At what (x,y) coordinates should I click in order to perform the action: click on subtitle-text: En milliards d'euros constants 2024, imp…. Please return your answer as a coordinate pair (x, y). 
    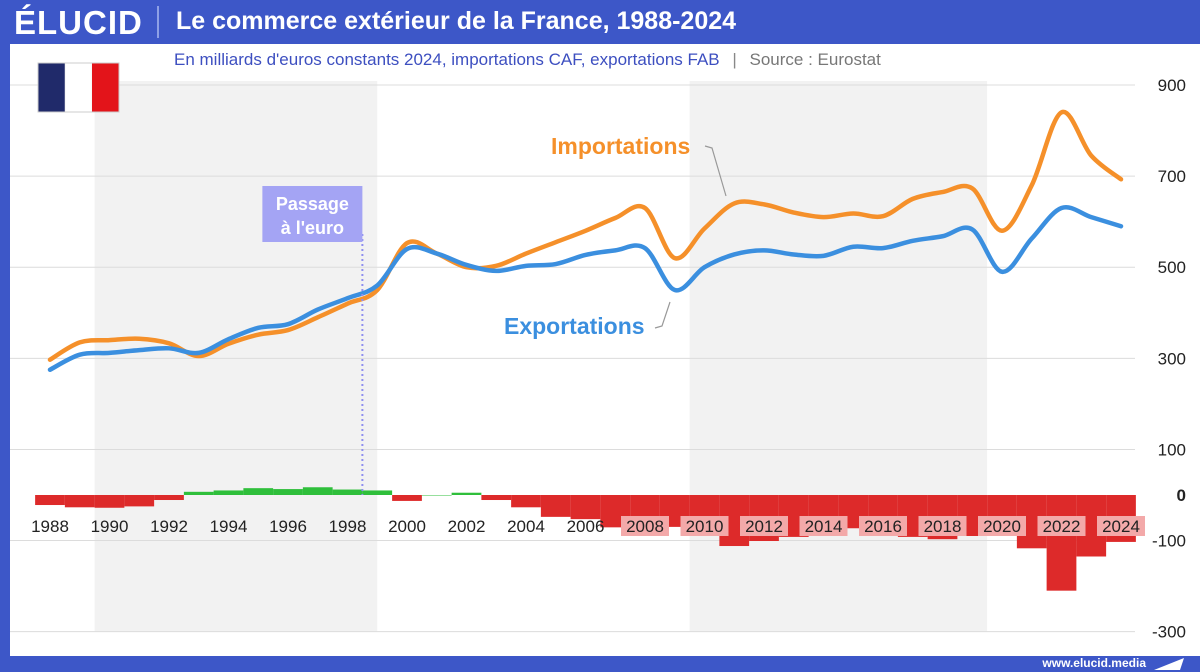
    Looking at the image, I should click on (527, 59).